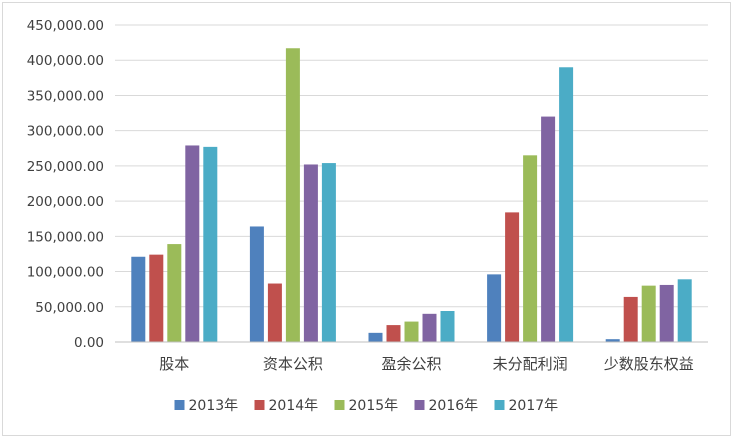  Describe the element at coordinates (454, 406) in the screenshot. I see `legend-label: 2016年` at that location.